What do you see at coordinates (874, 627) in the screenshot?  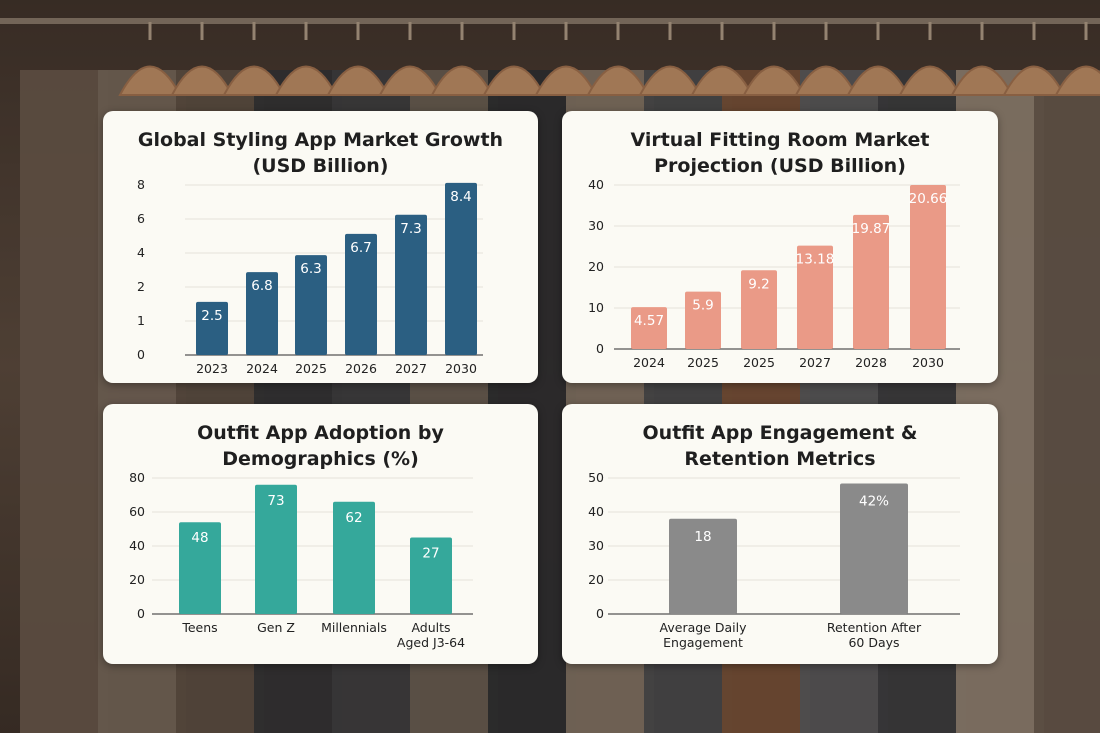 I see `x-tick-label-line: Retention After` at bounding box center [874, 627].